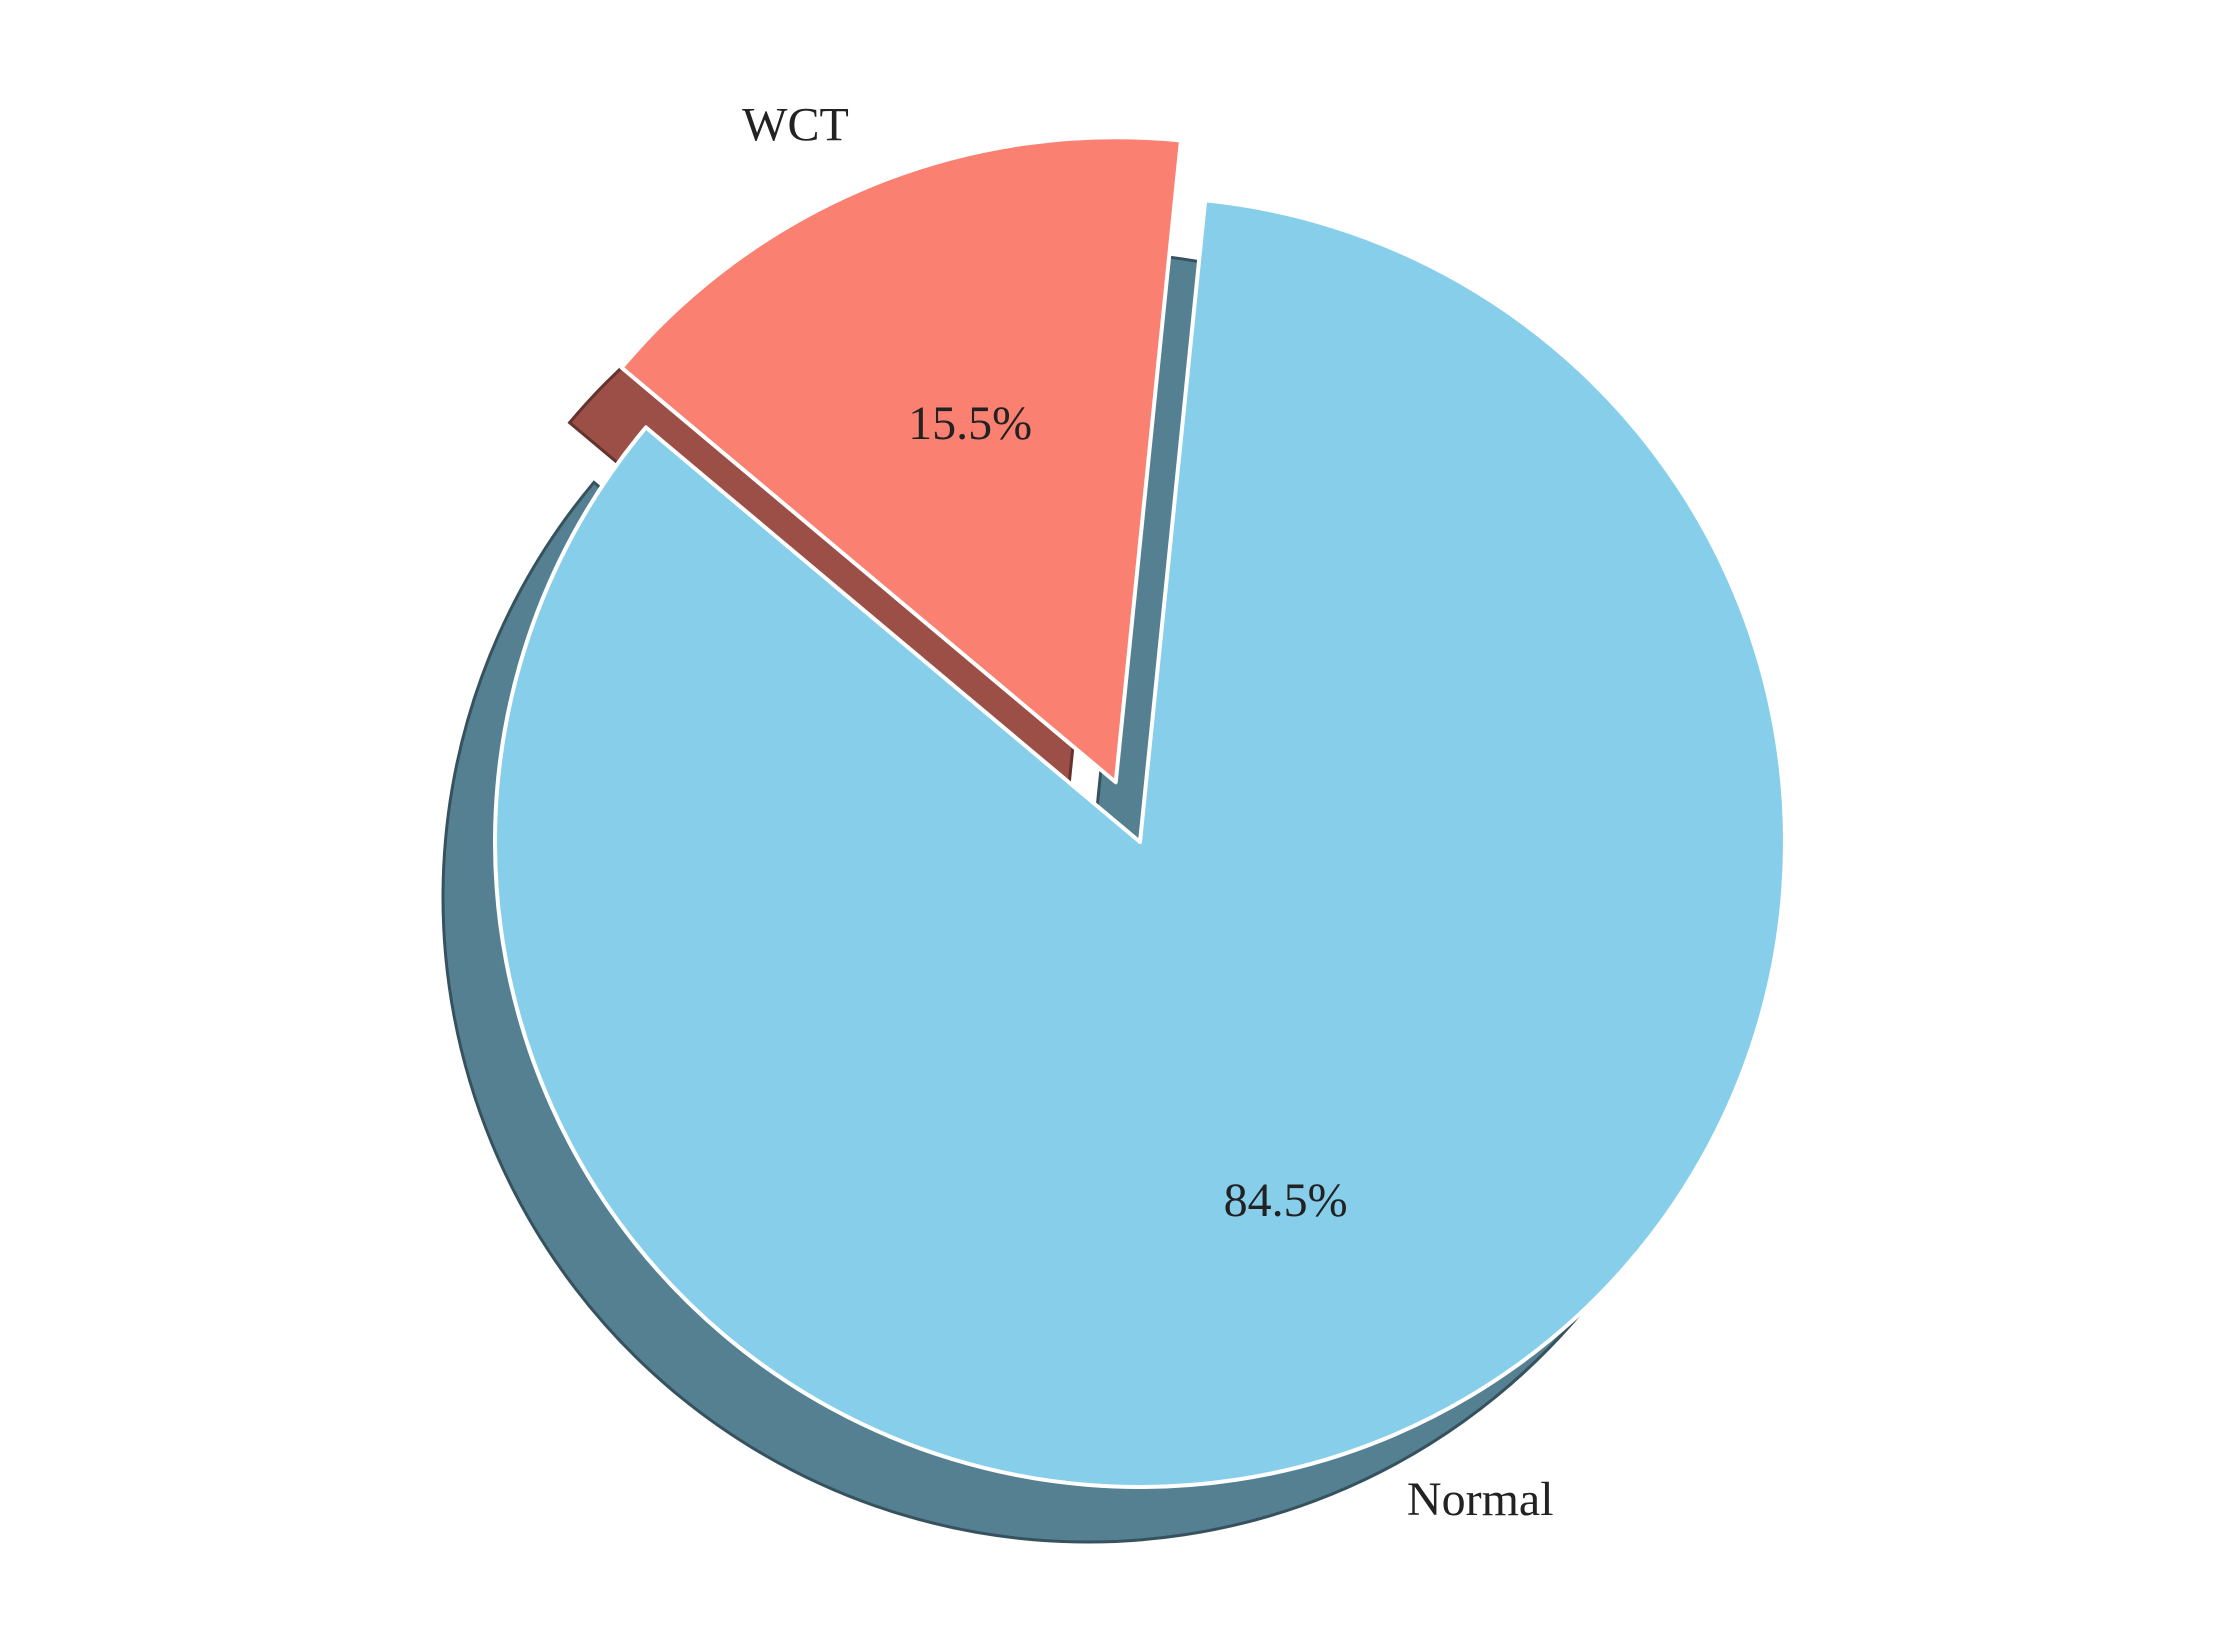 This screenshot has height=1628, width=2233. Describe the element at coordinates (795, 124) in the screenshot. I see `label-wct: WCT` at that location.